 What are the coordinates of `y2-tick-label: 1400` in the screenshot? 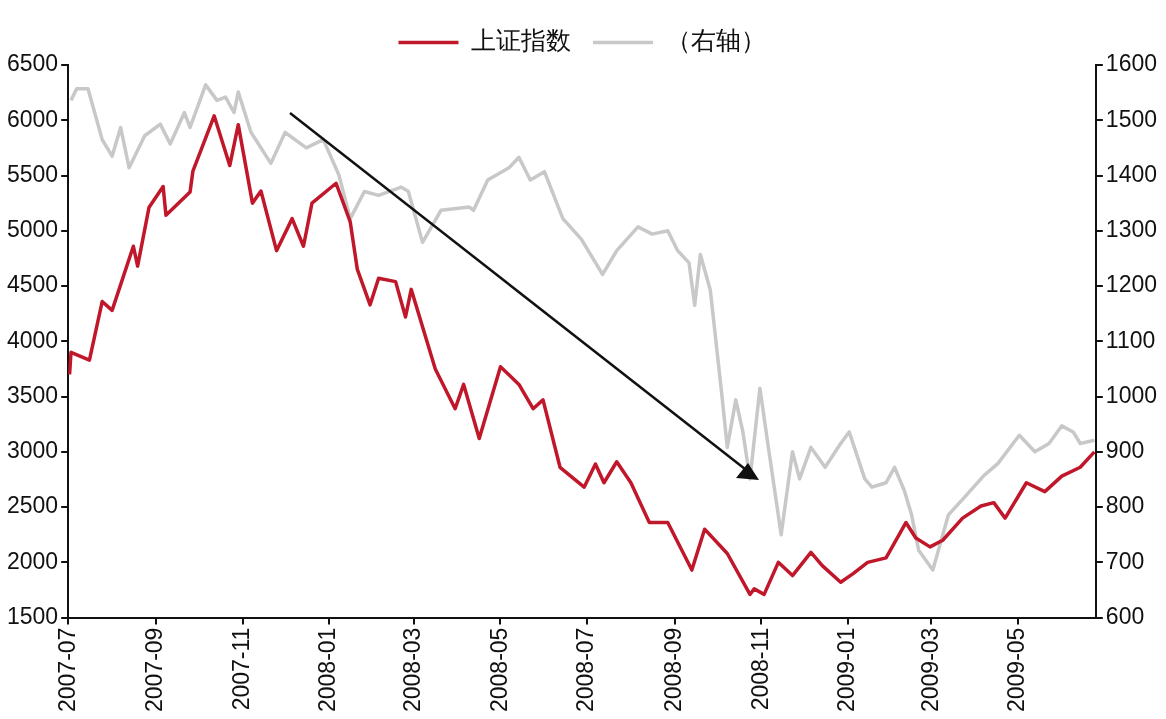 It's located at (1131, 173).